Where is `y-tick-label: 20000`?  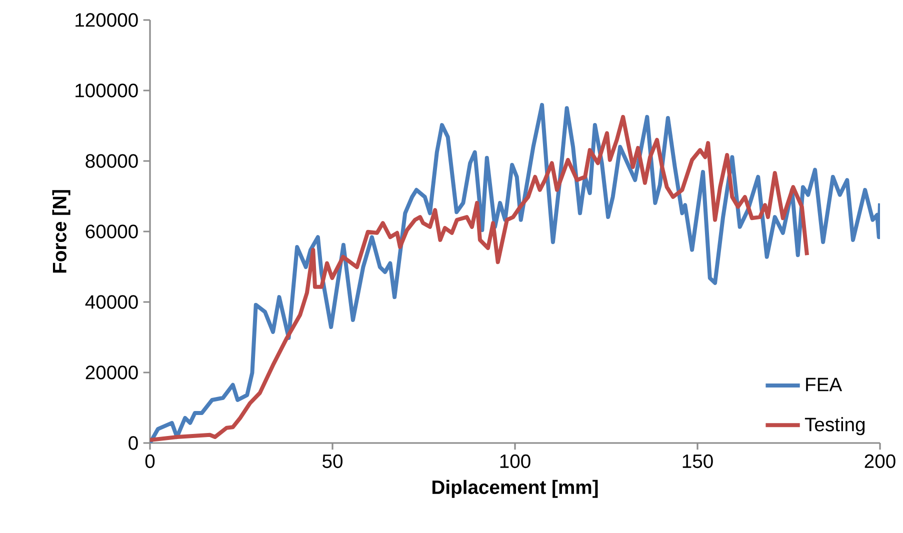
y-tick-label: 20000 is located at coordinates (112, 373).